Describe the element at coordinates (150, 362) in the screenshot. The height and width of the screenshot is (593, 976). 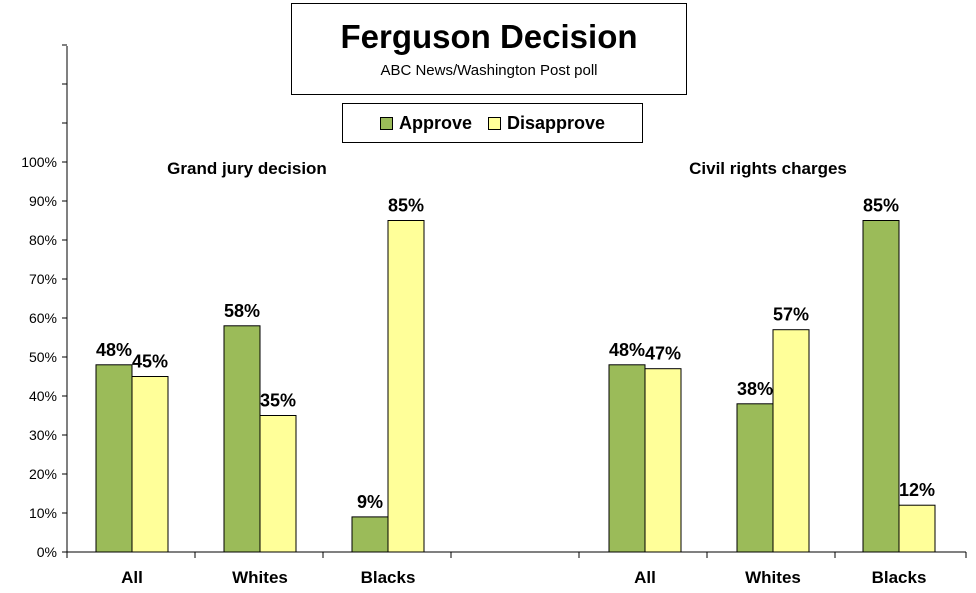
I see `data-label: 45%` at that location.